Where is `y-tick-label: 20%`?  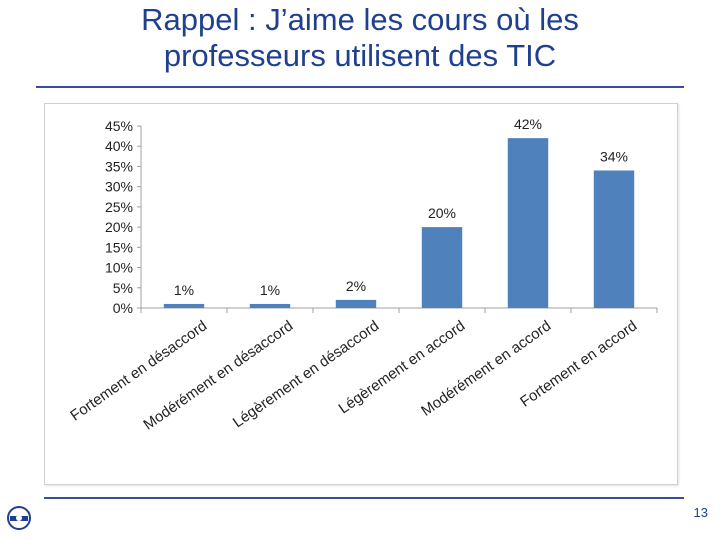
y-tick-label: 20% is located at coordinates (119, 227).